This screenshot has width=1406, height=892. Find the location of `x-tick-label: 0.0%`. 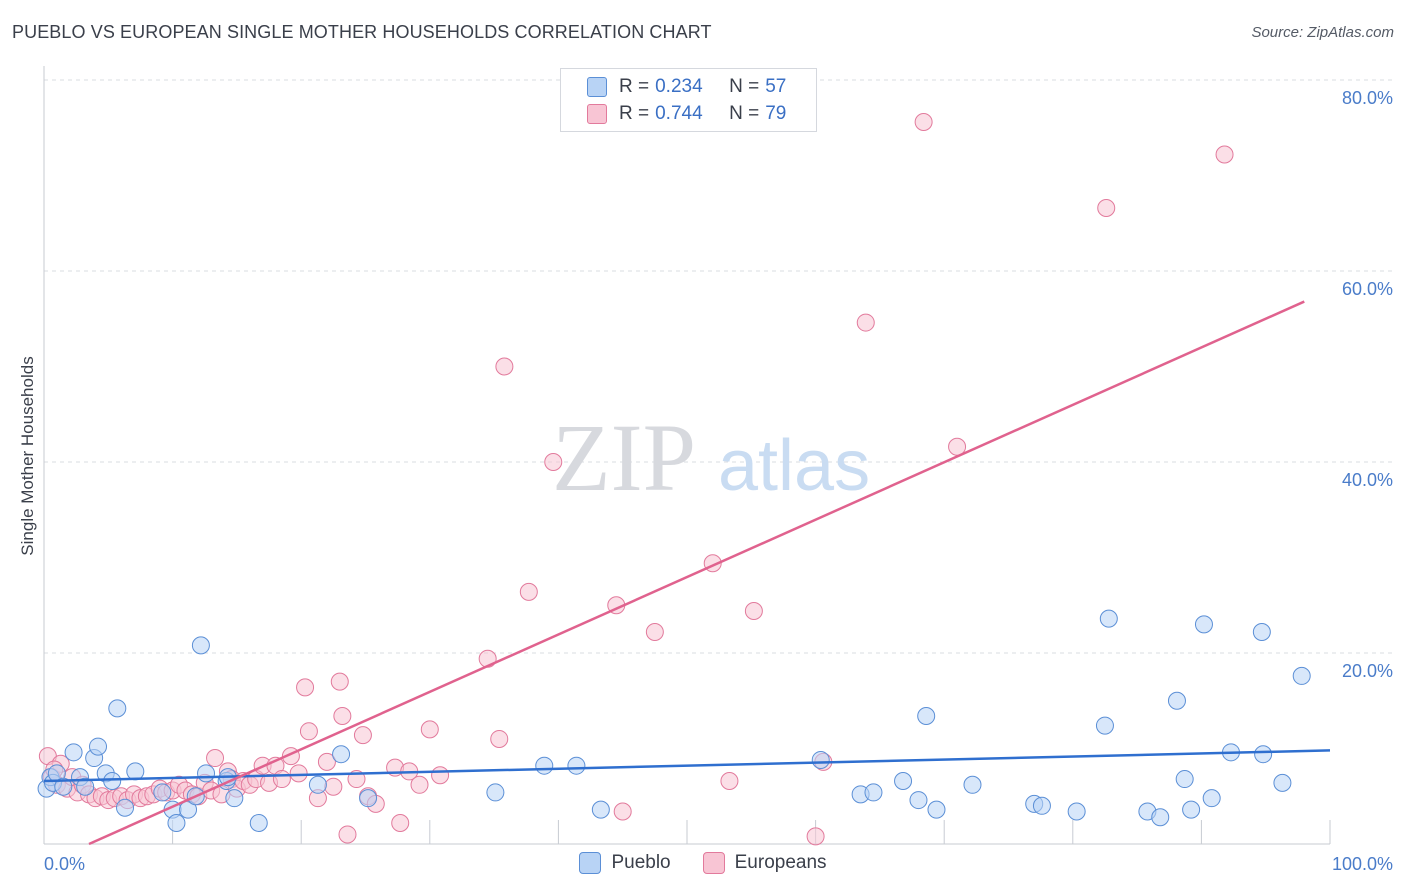

x-tick-label: 0.0% is located at coordinates (64, 864).